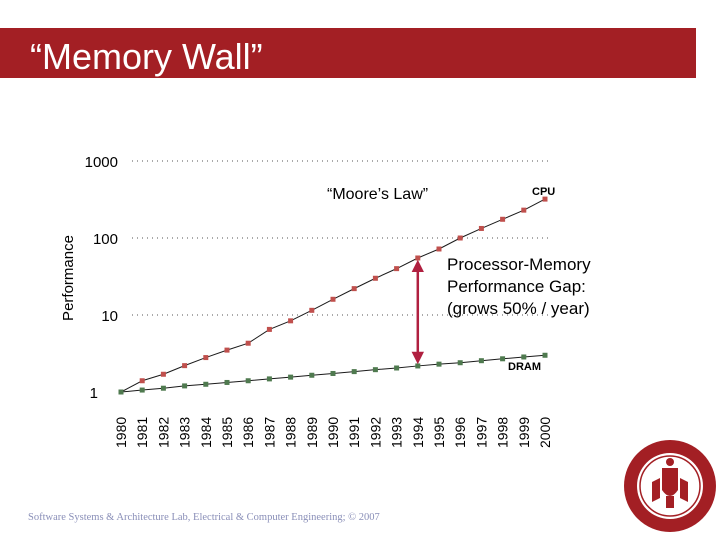 The image size is (720, 540). Describe the element at coordinates (460, 432) in the screenshot. I see `x-tick-label: 1996` at that location.